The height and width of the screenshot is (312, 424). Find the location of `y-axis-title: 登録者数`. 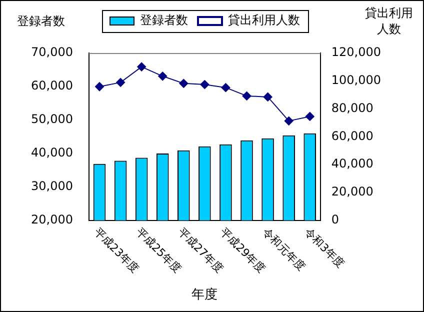

y-axis-title: 登録者数 is located at coordinates (41, 21).